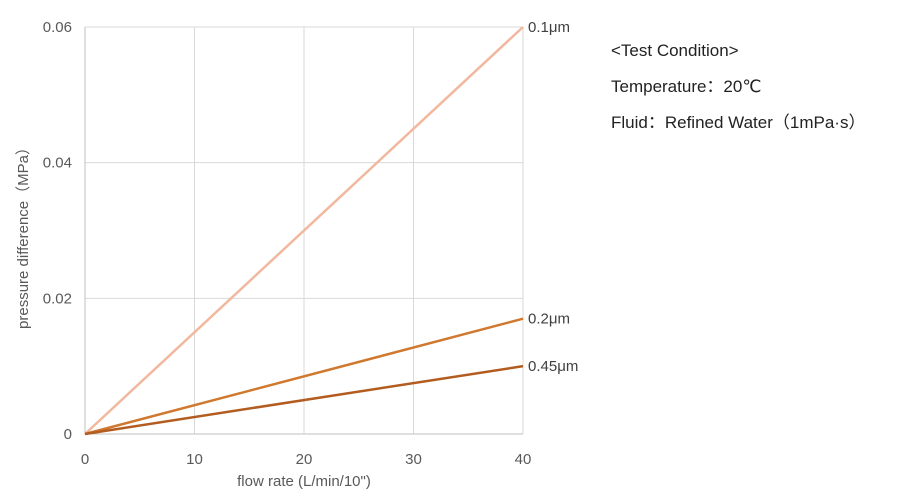 Image resolution: width=901 pixels, height=491 pixels. Describe the element at coordinates (194, 459) in the screenshot. I see `x-tick-label: 10` at that location.